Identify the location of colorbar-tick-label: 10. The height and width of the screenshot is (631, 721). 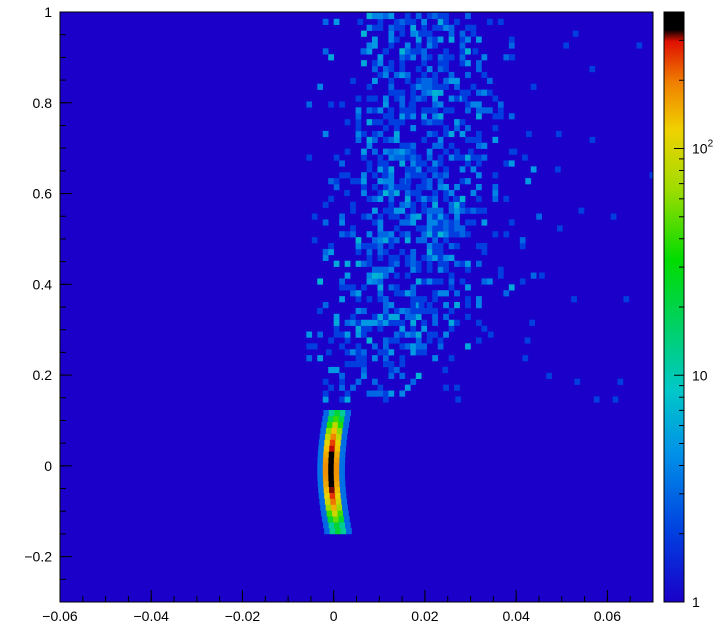
(700, 375).